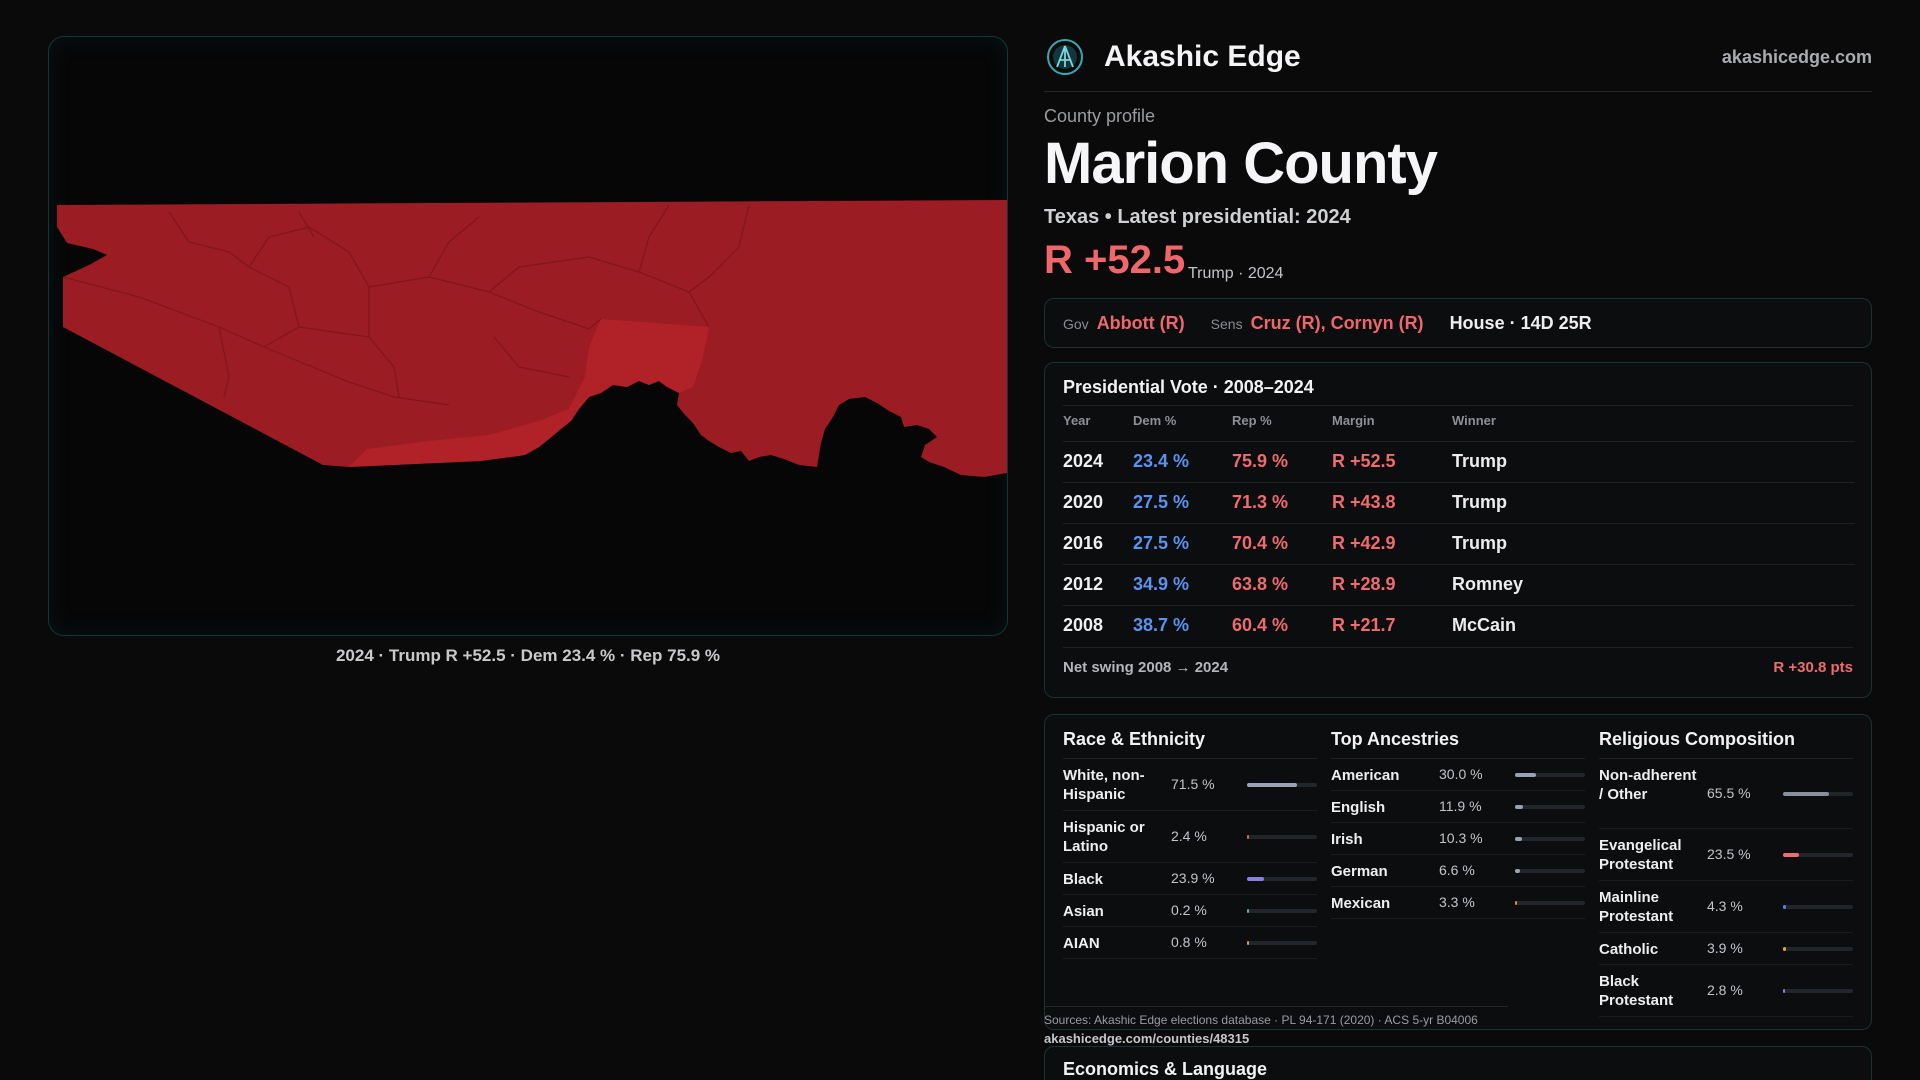 Image resolution: width=1920 pixels, height=1080 pixels. I want to click on item-name: AIAN, so click(1081, 943).